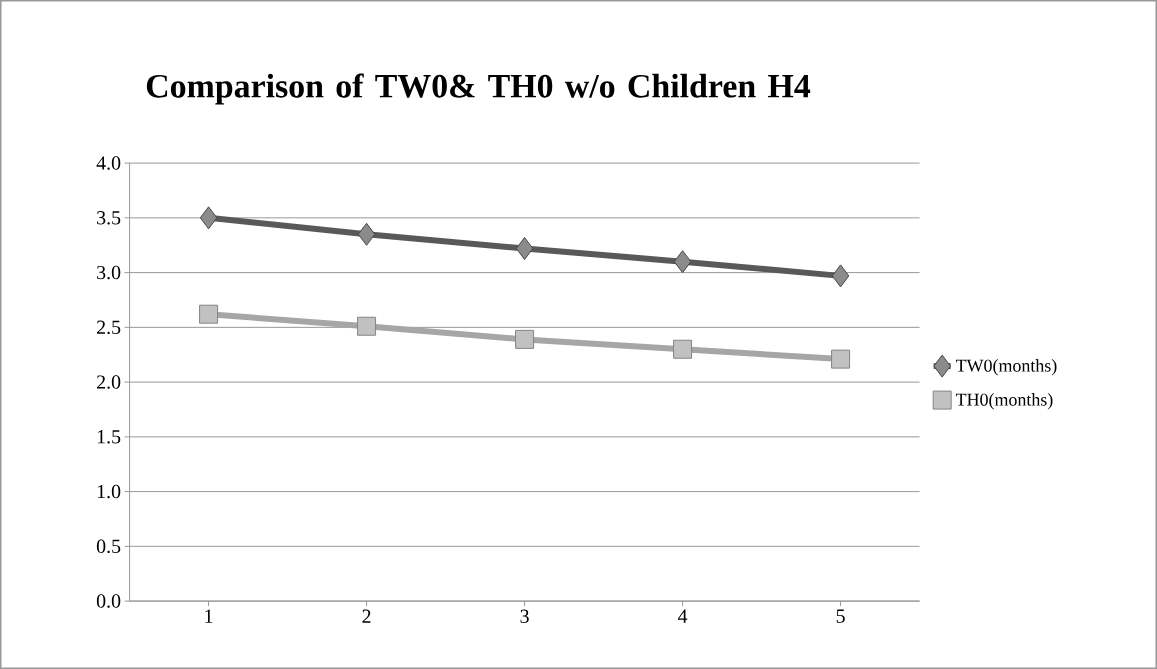 The height and width of the screenshot is (669, 1157). What do you see at coordinates (366, 616) in the screenshot?
I see `x-tick-label: 2` at bounding box center [366, 616].